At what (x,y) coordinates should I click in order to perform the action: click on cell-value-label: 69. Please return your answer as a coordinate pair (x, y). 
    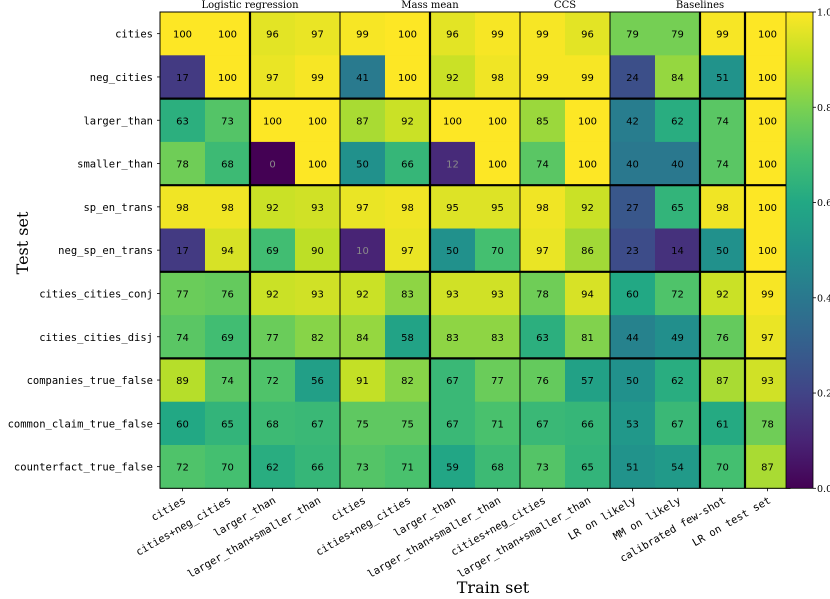
    Looking at the image, I should click on (227, 338).